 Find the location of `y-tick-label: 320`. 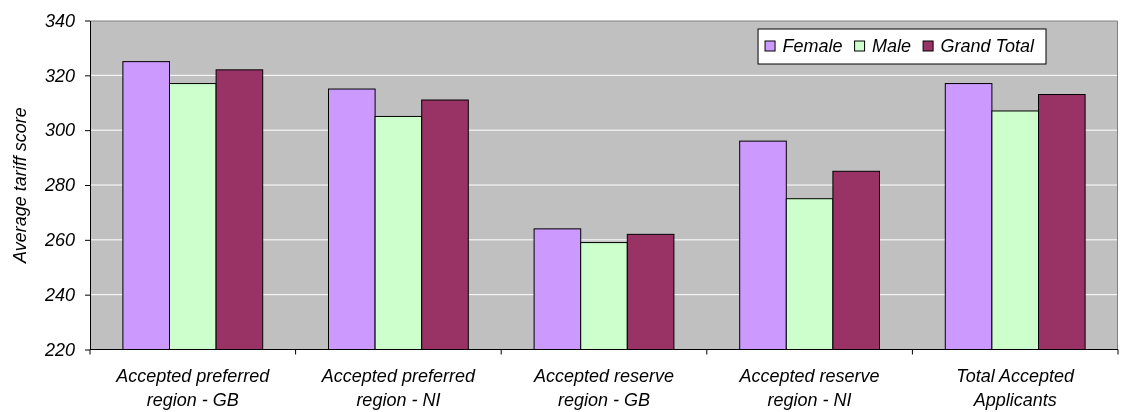

y-tick-label: 320 is located at coordinates (59, 75).